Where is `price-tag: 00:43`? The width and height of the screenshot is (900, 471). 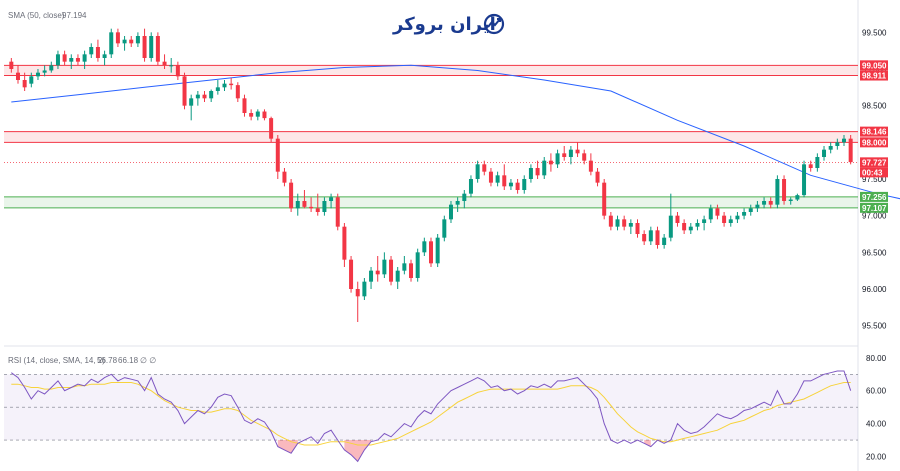 price-tag: 00:43 is located at coordinates (874, 172).